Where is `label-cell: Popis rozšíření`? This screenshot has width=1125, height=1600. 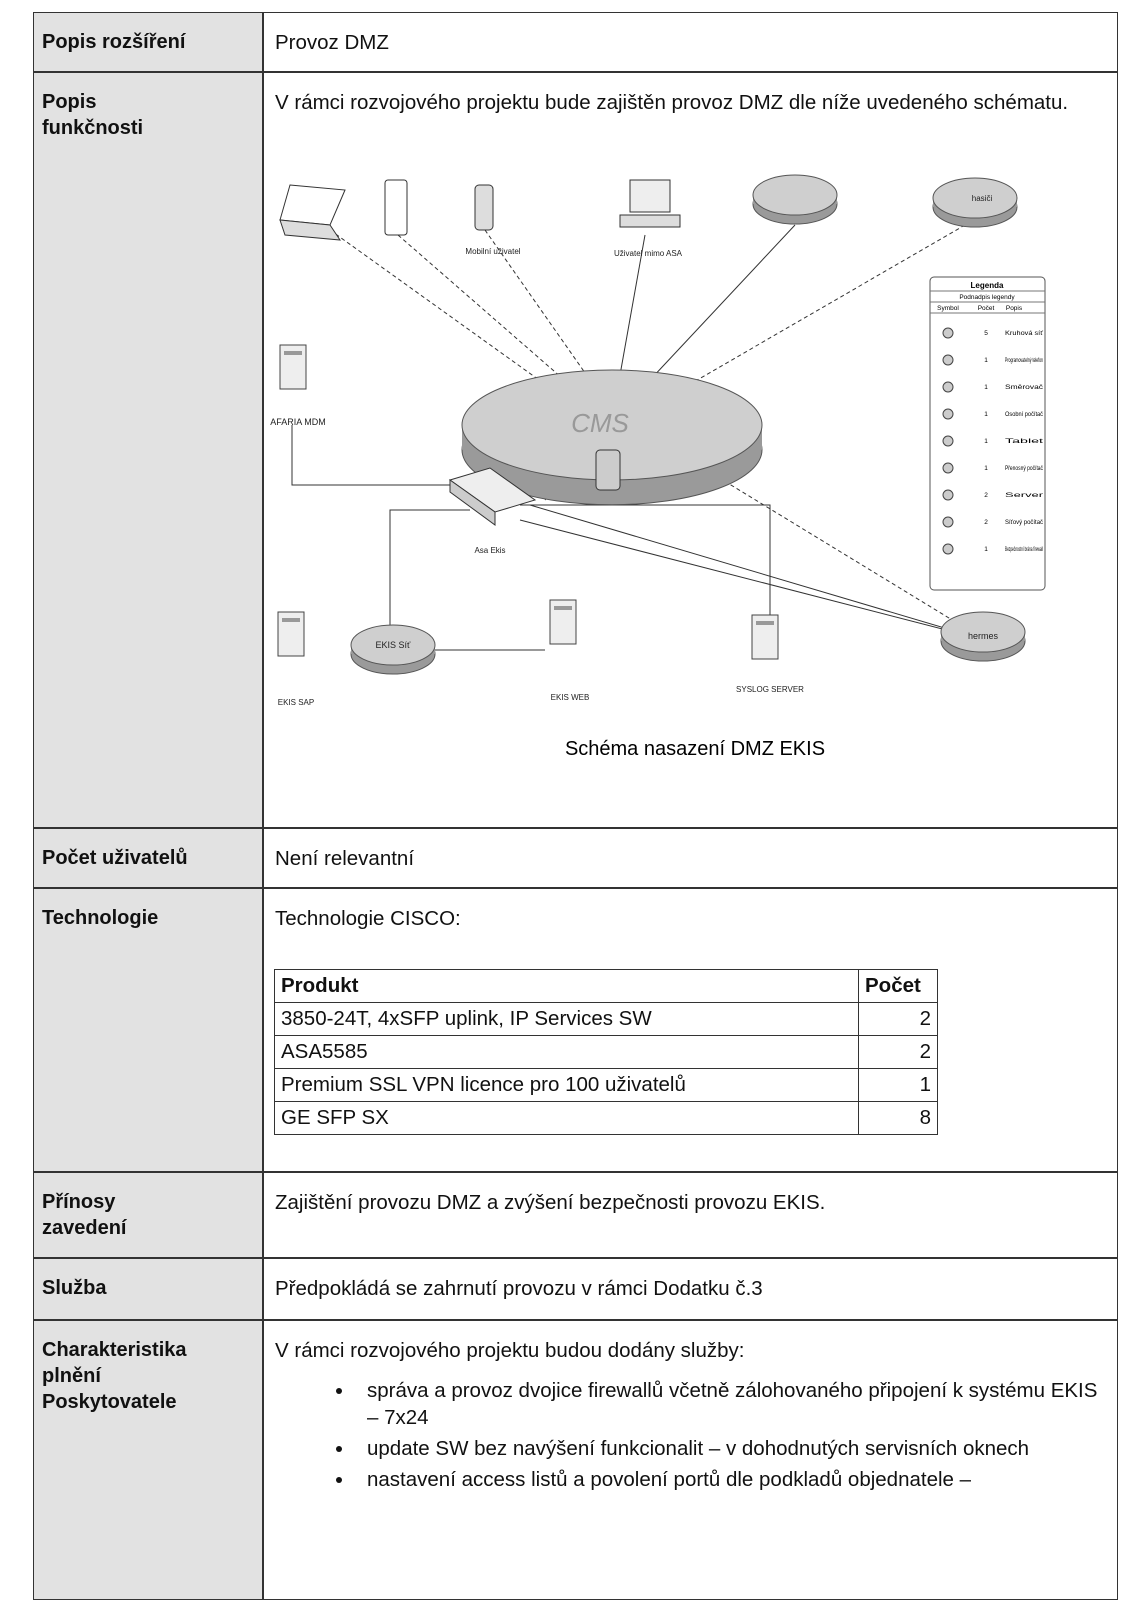
label-cell: Popis rozšíření is located at coordinates (148, 42).